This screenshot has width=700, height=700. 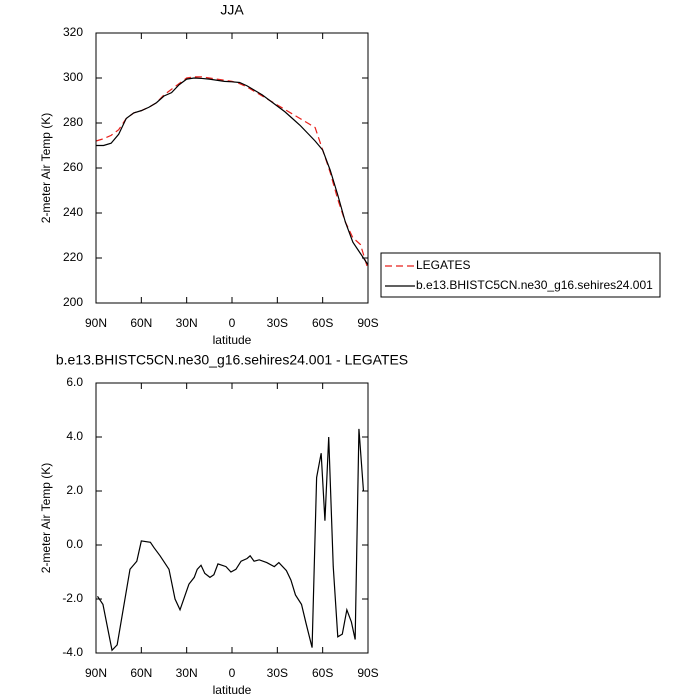 I want to click on y-tick-label: 240, so click(x=73, y=212).